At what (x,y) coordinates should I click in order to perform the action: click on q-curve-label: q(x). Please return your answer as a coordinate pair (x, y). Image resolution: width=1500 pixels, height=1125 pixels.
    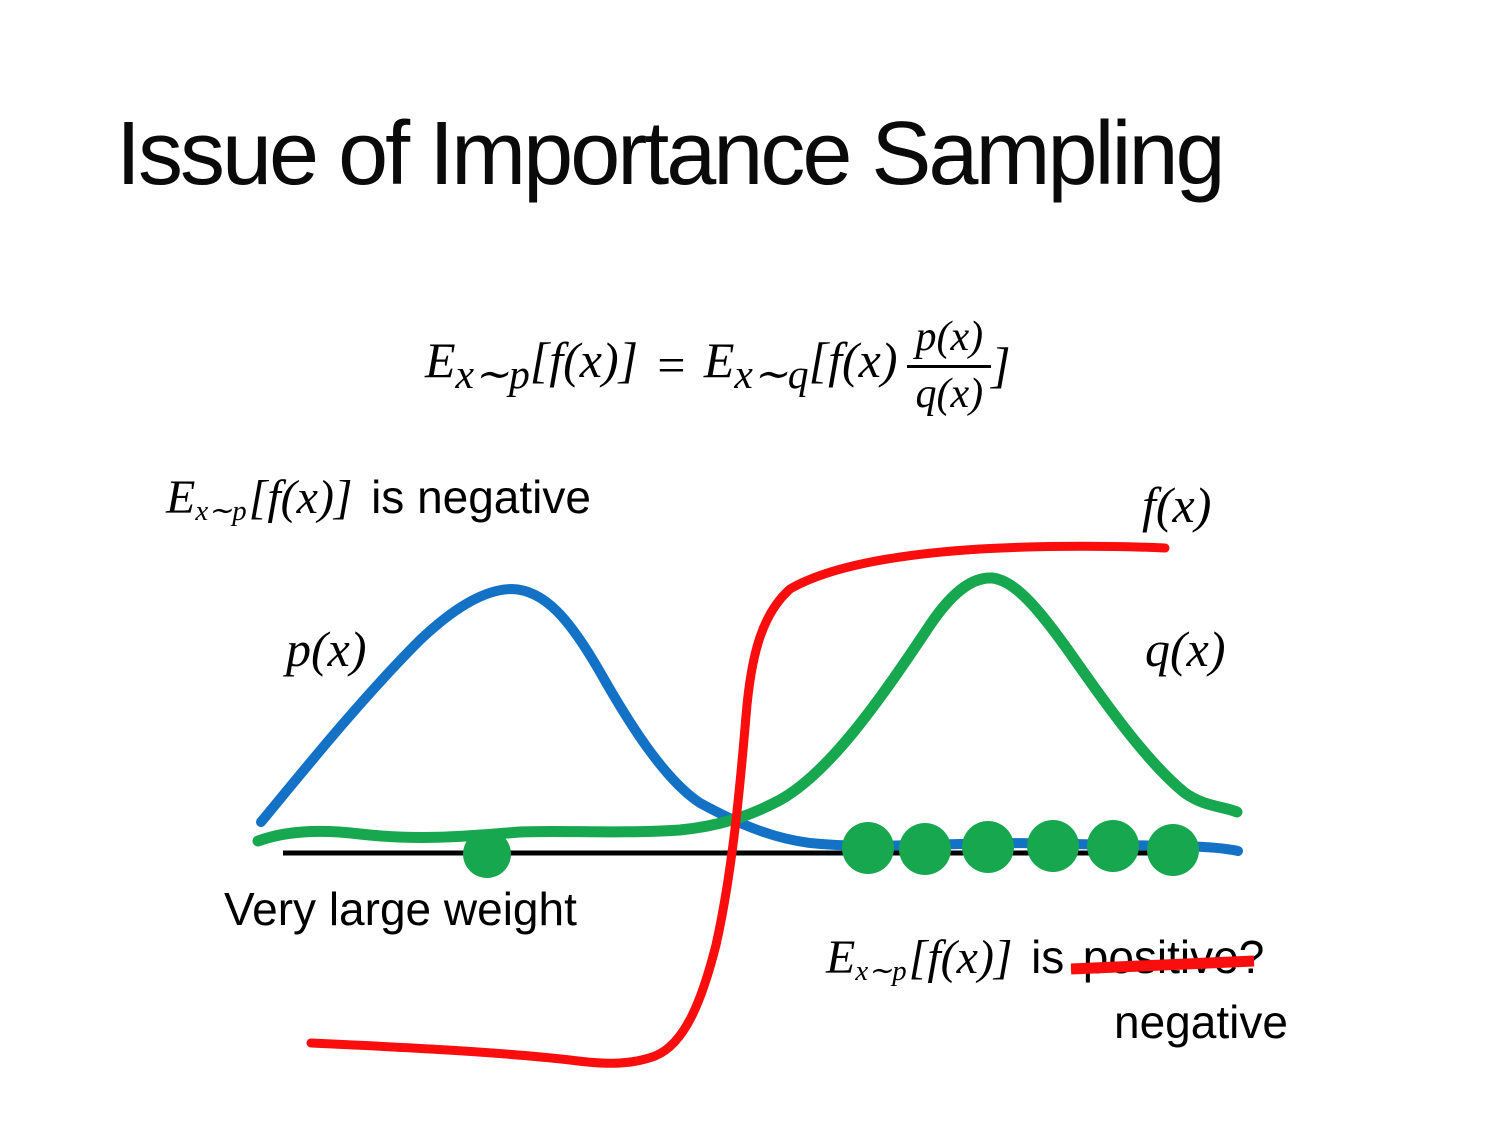
    Looking at the image, I should click on (1185, 649).